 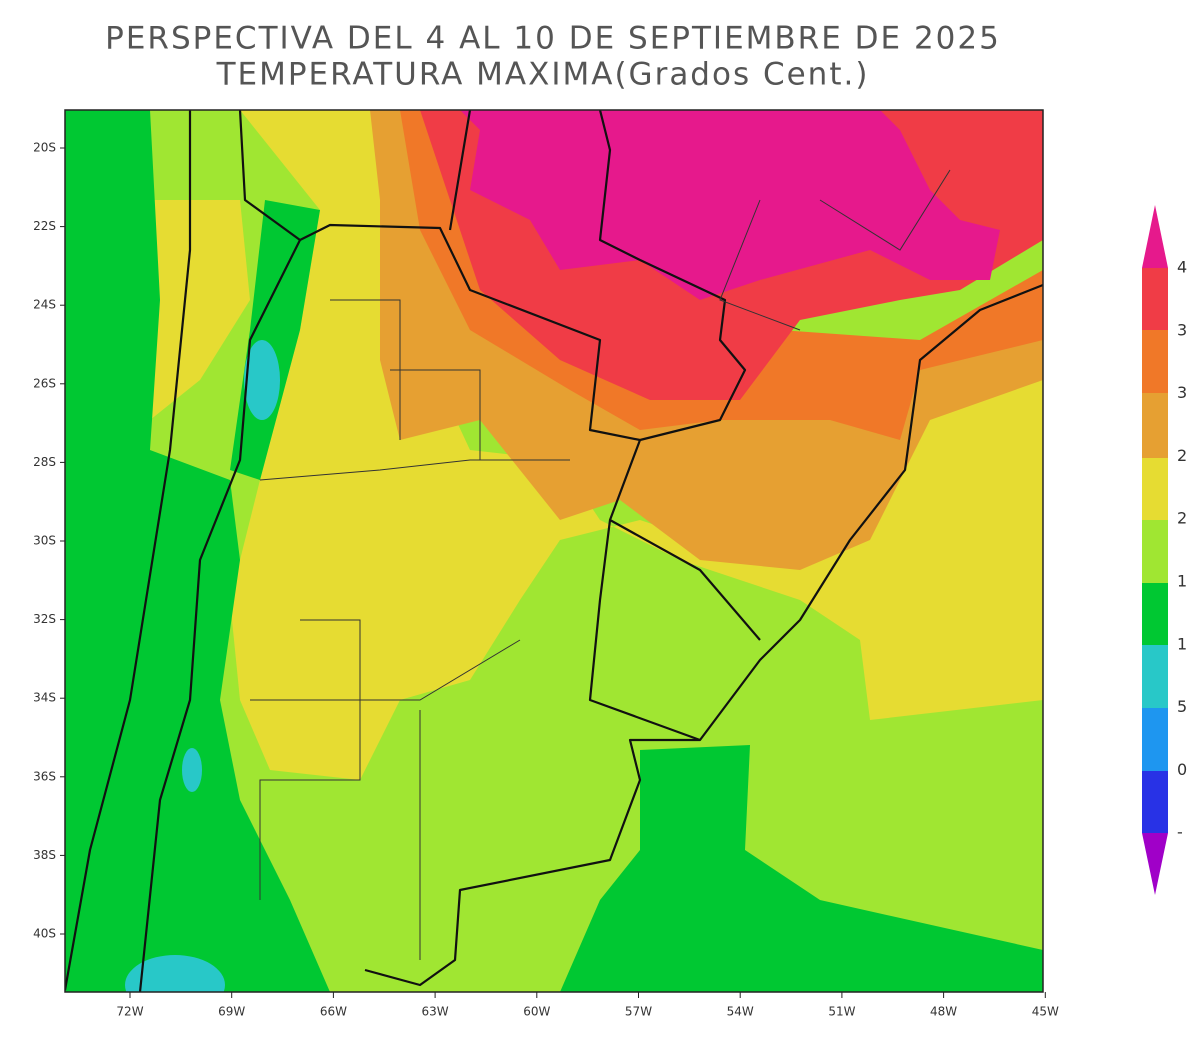 What do you see at coordinates (536, 1012) in the screenshot?
I see `lon-label: 60W` at bounding box center [536, 1012].